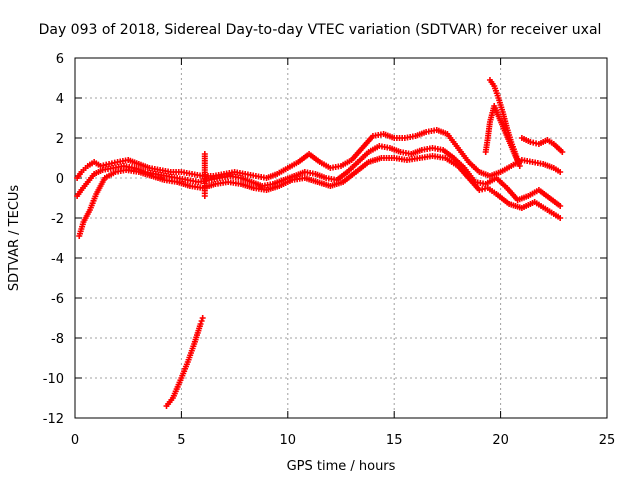 Image resolution: width=640 pixels, height=480 pixels. Describe the element at coordinates (14, 238) in the screenshot. I see `y-axis-label: SDTVAR / TECUs` at that location.